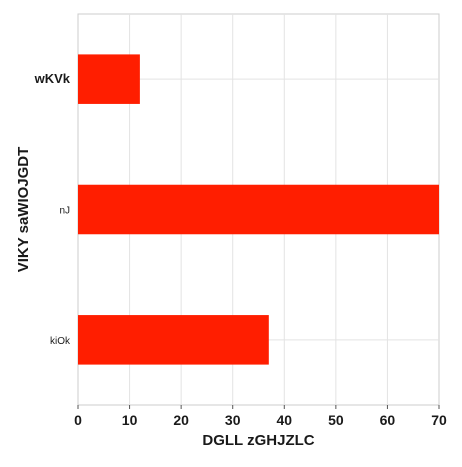 This screenshot has height=467, width=462. I want to click on x-tick-label: 50, so click(336, 420).